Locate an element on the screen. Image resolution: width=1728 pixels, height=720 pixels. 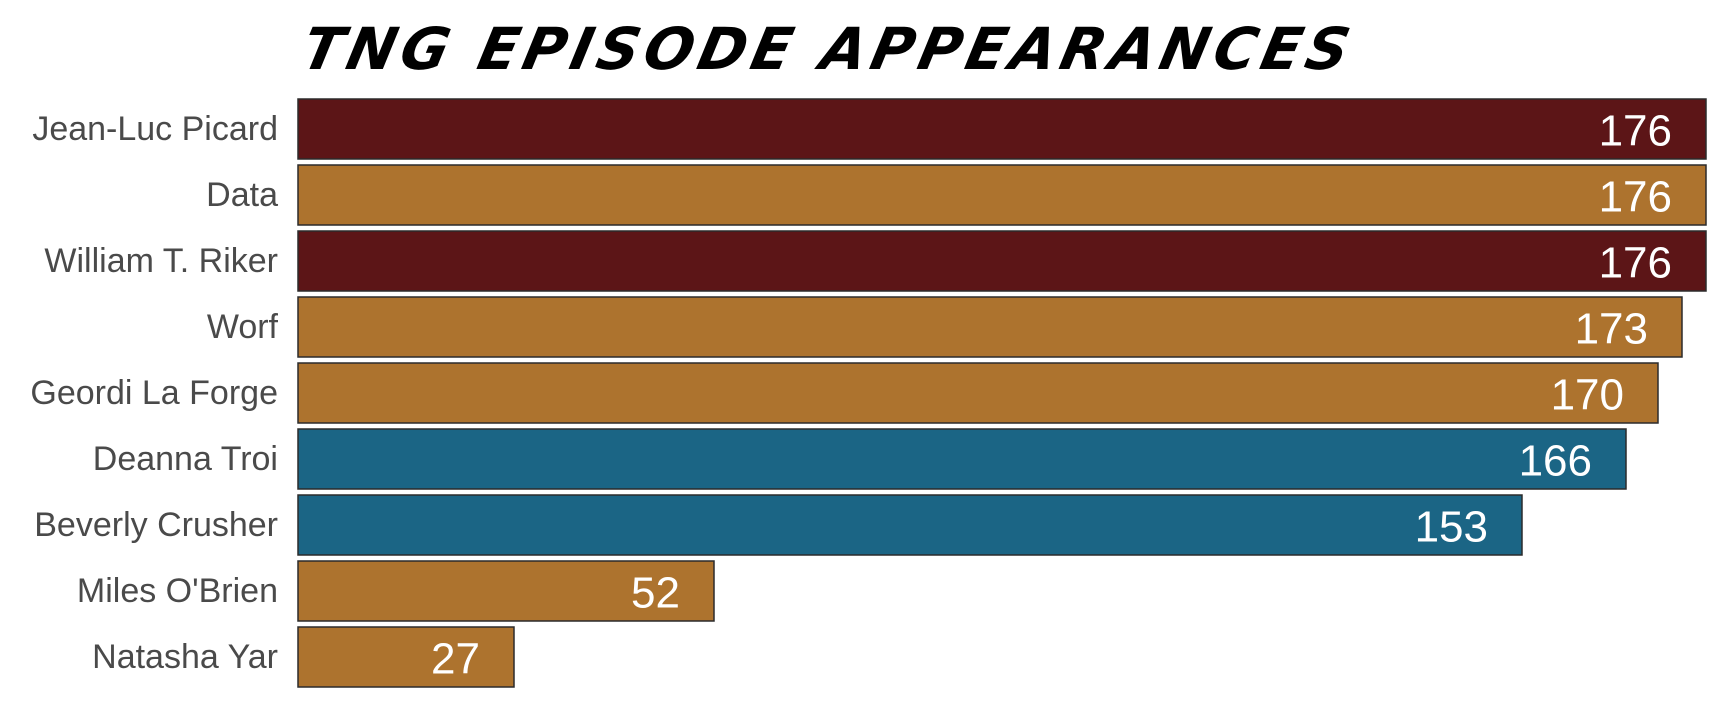
value-label-deanna-troi: 166 is located at coordinates (1555, 461).